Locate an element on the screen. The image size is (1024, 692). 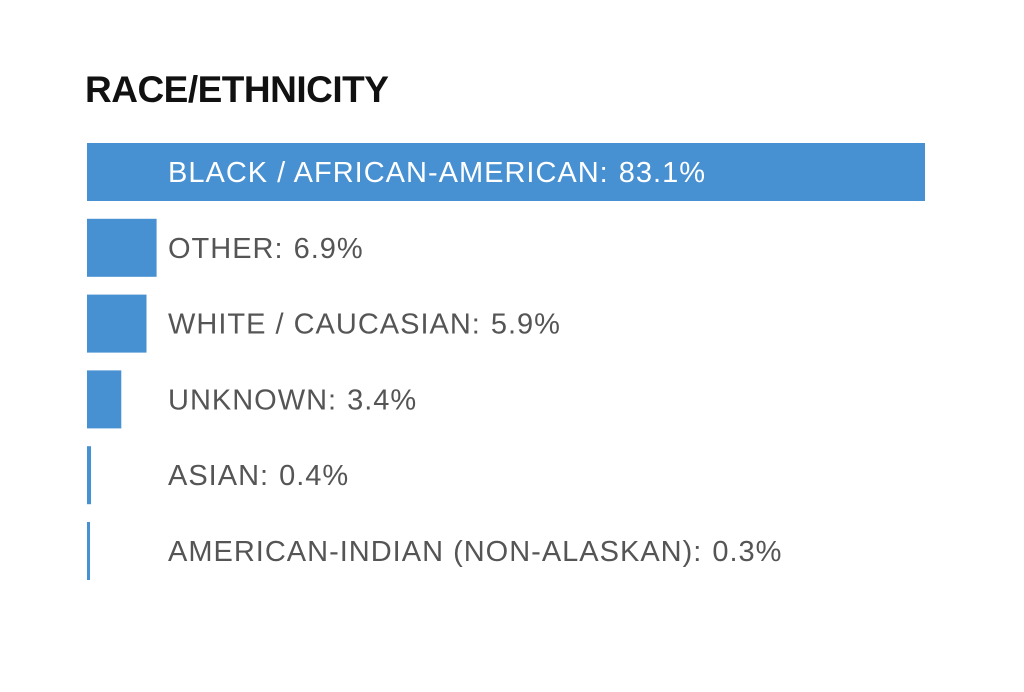
category-label: WHITE / CAUCASIAN: is located at coordinates (324, 324).